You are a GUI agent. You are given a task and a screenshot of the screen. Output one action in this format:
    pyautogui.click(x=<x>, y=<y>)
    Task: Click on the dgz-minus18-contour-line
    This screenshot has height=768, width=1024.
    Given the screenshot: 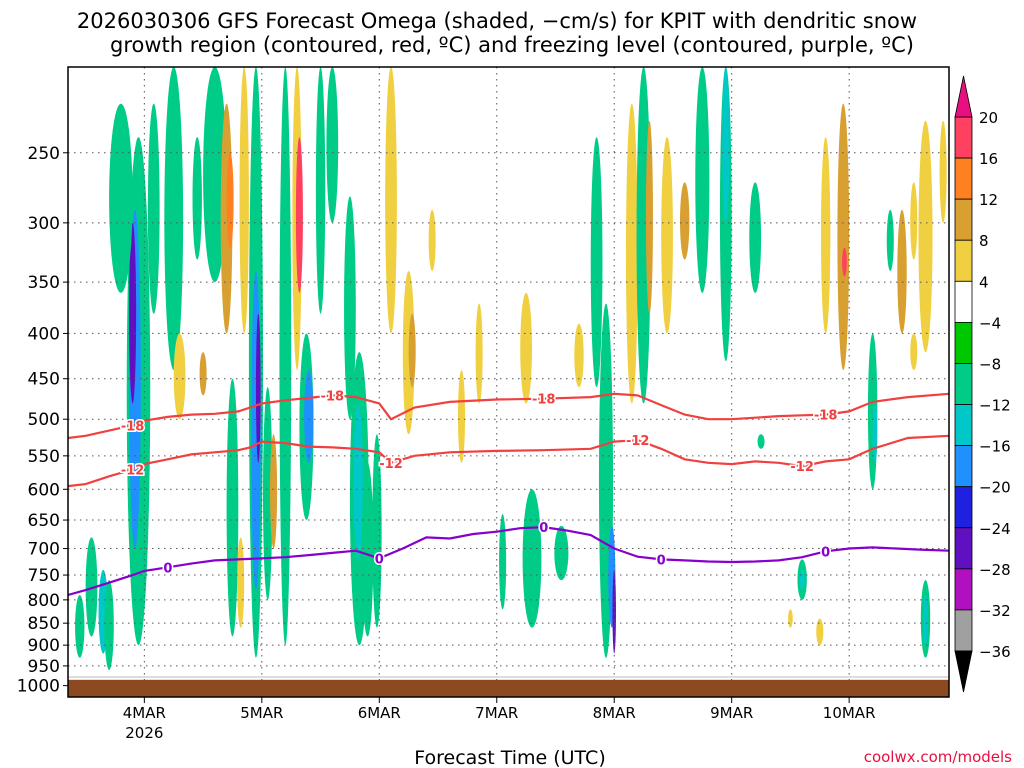 What is the action you would take?
    pyautogui.click(x=508, y=416)
    